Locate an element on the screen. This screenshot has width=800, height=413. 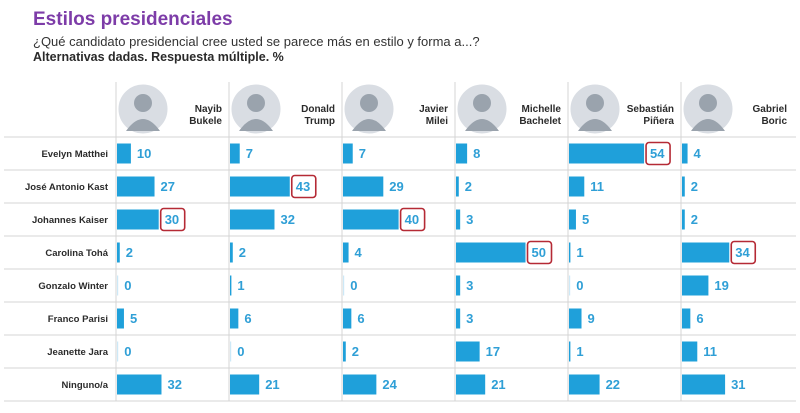
candidate-name: Michelle is located at coordinates (542, 109).